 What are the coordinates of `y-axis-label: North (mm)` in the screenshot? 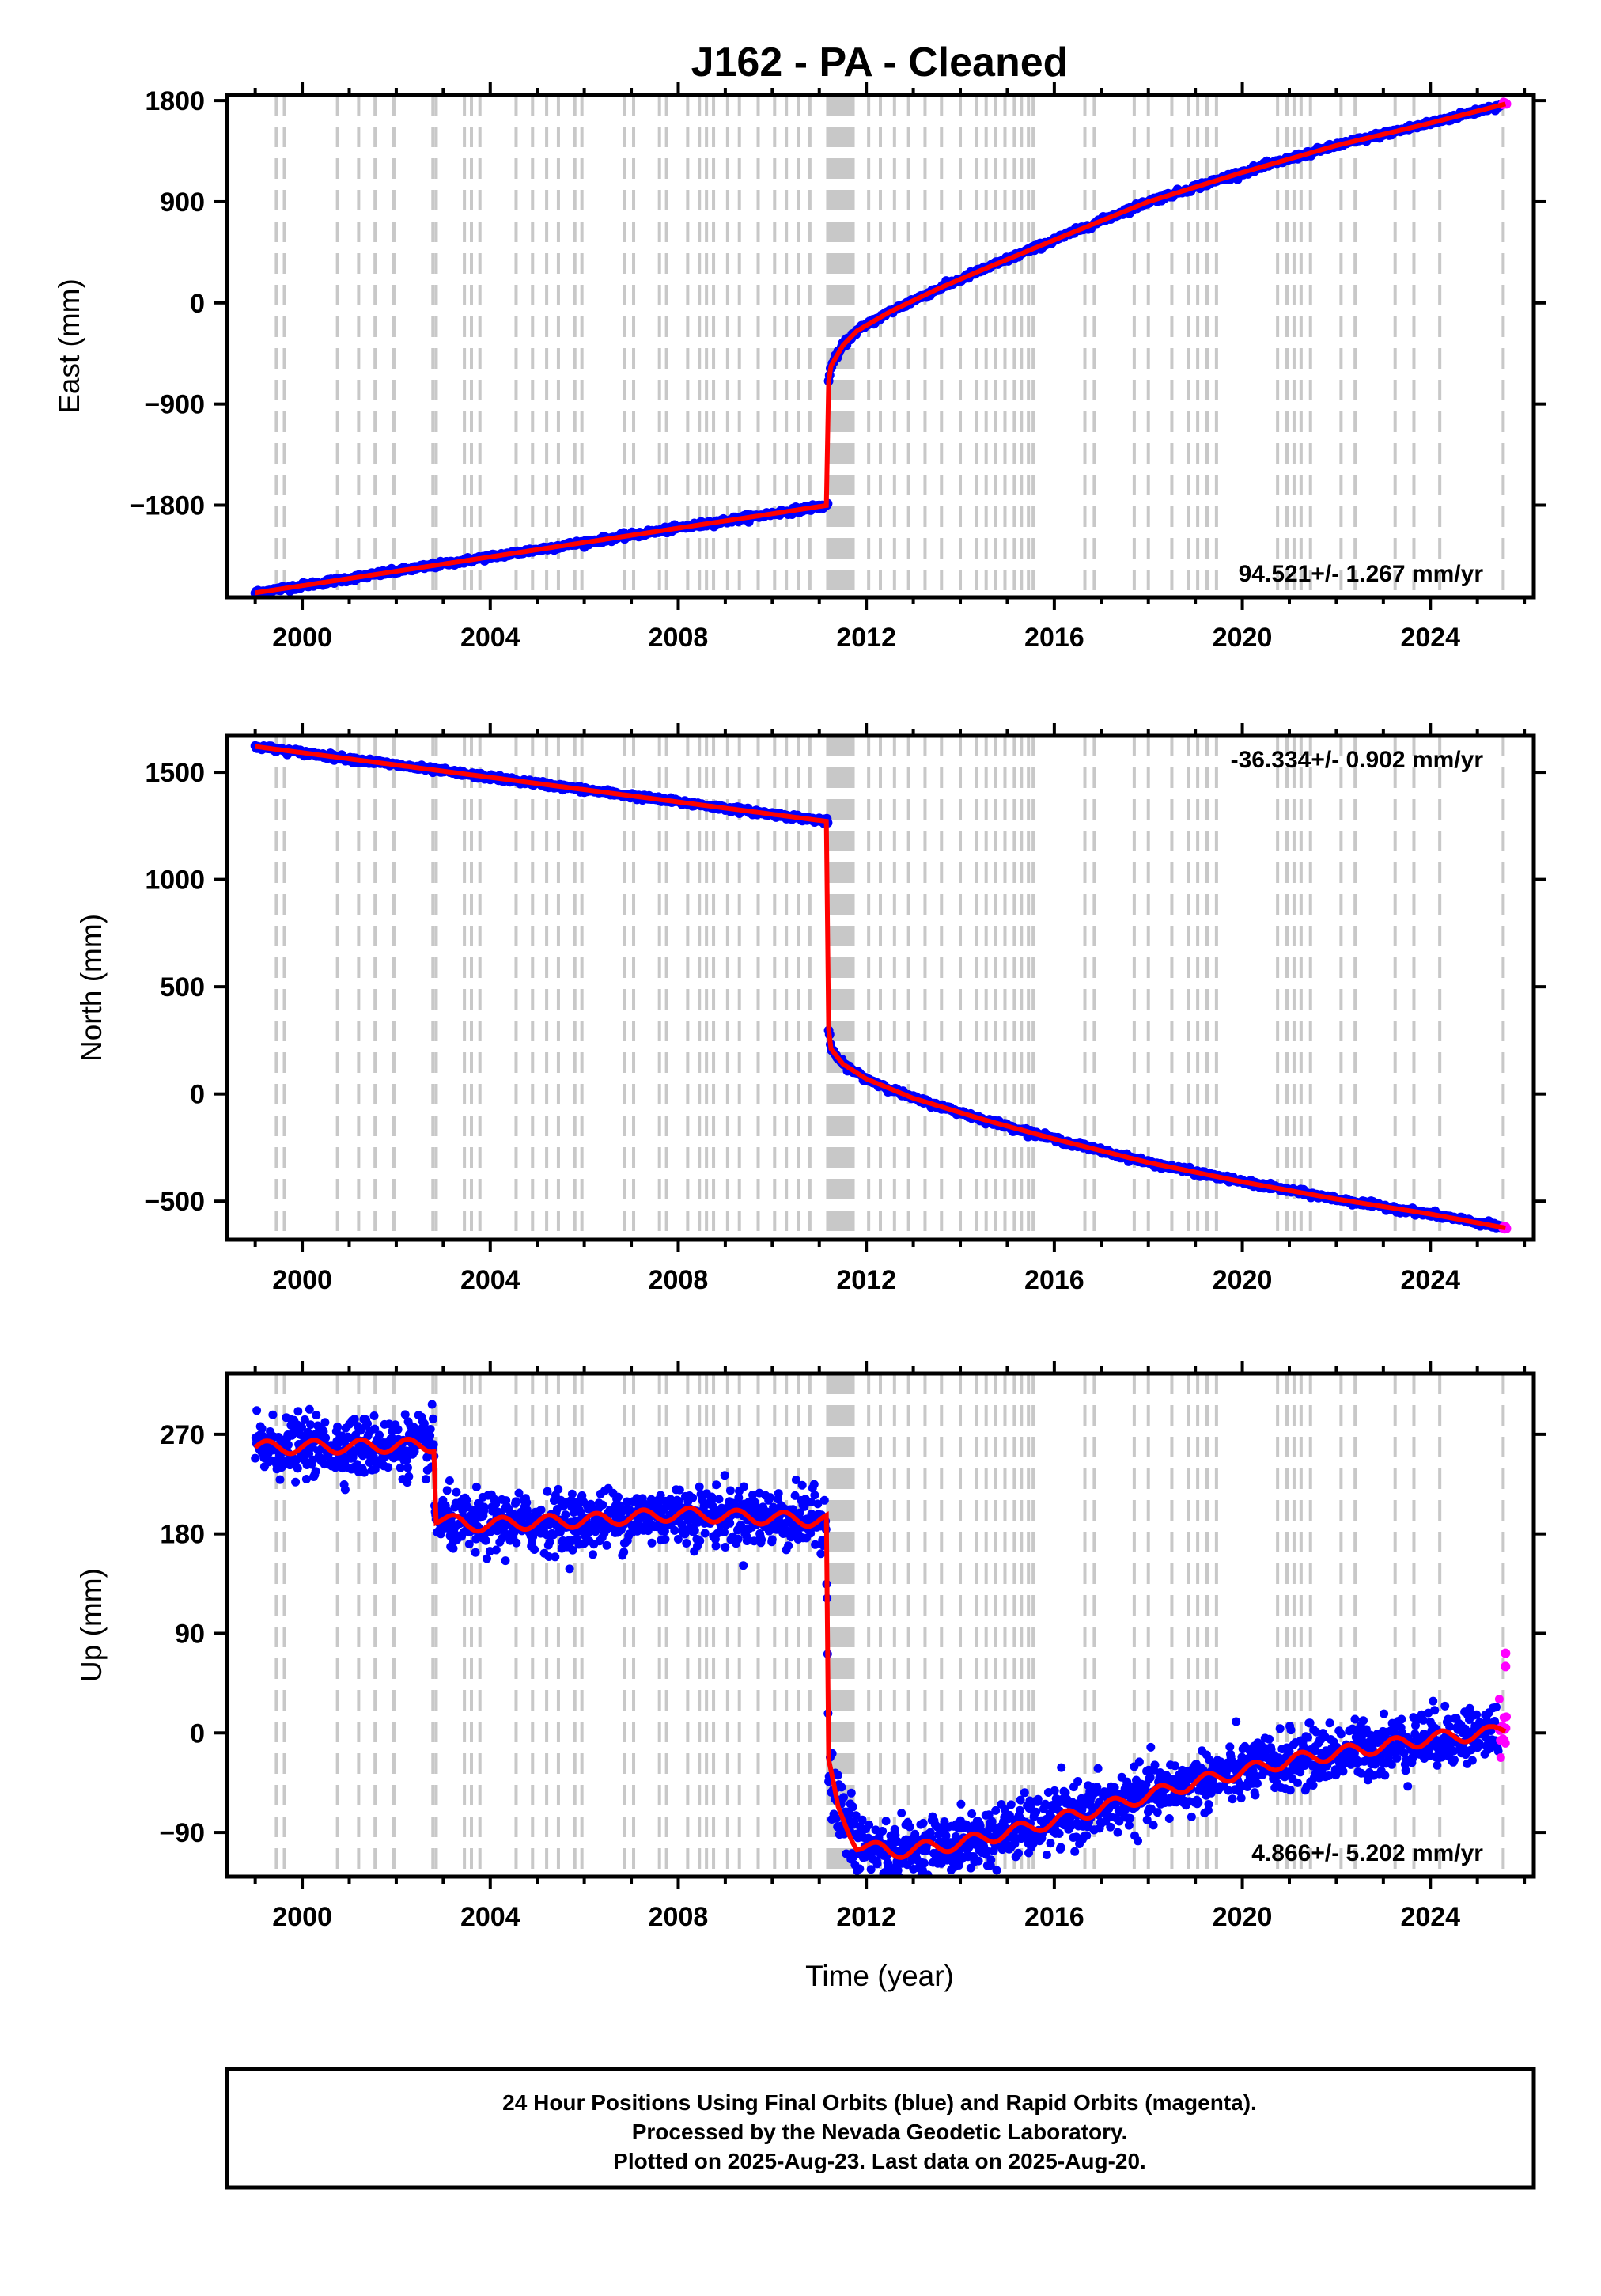 It's located at (92, 988).